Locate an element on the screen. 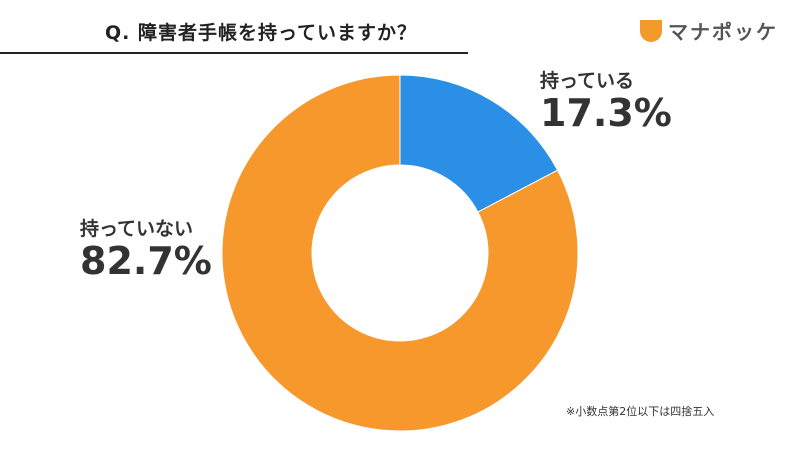 The image size is (800, 450). logo: マナポッケ is located at coordinates (709, 30).